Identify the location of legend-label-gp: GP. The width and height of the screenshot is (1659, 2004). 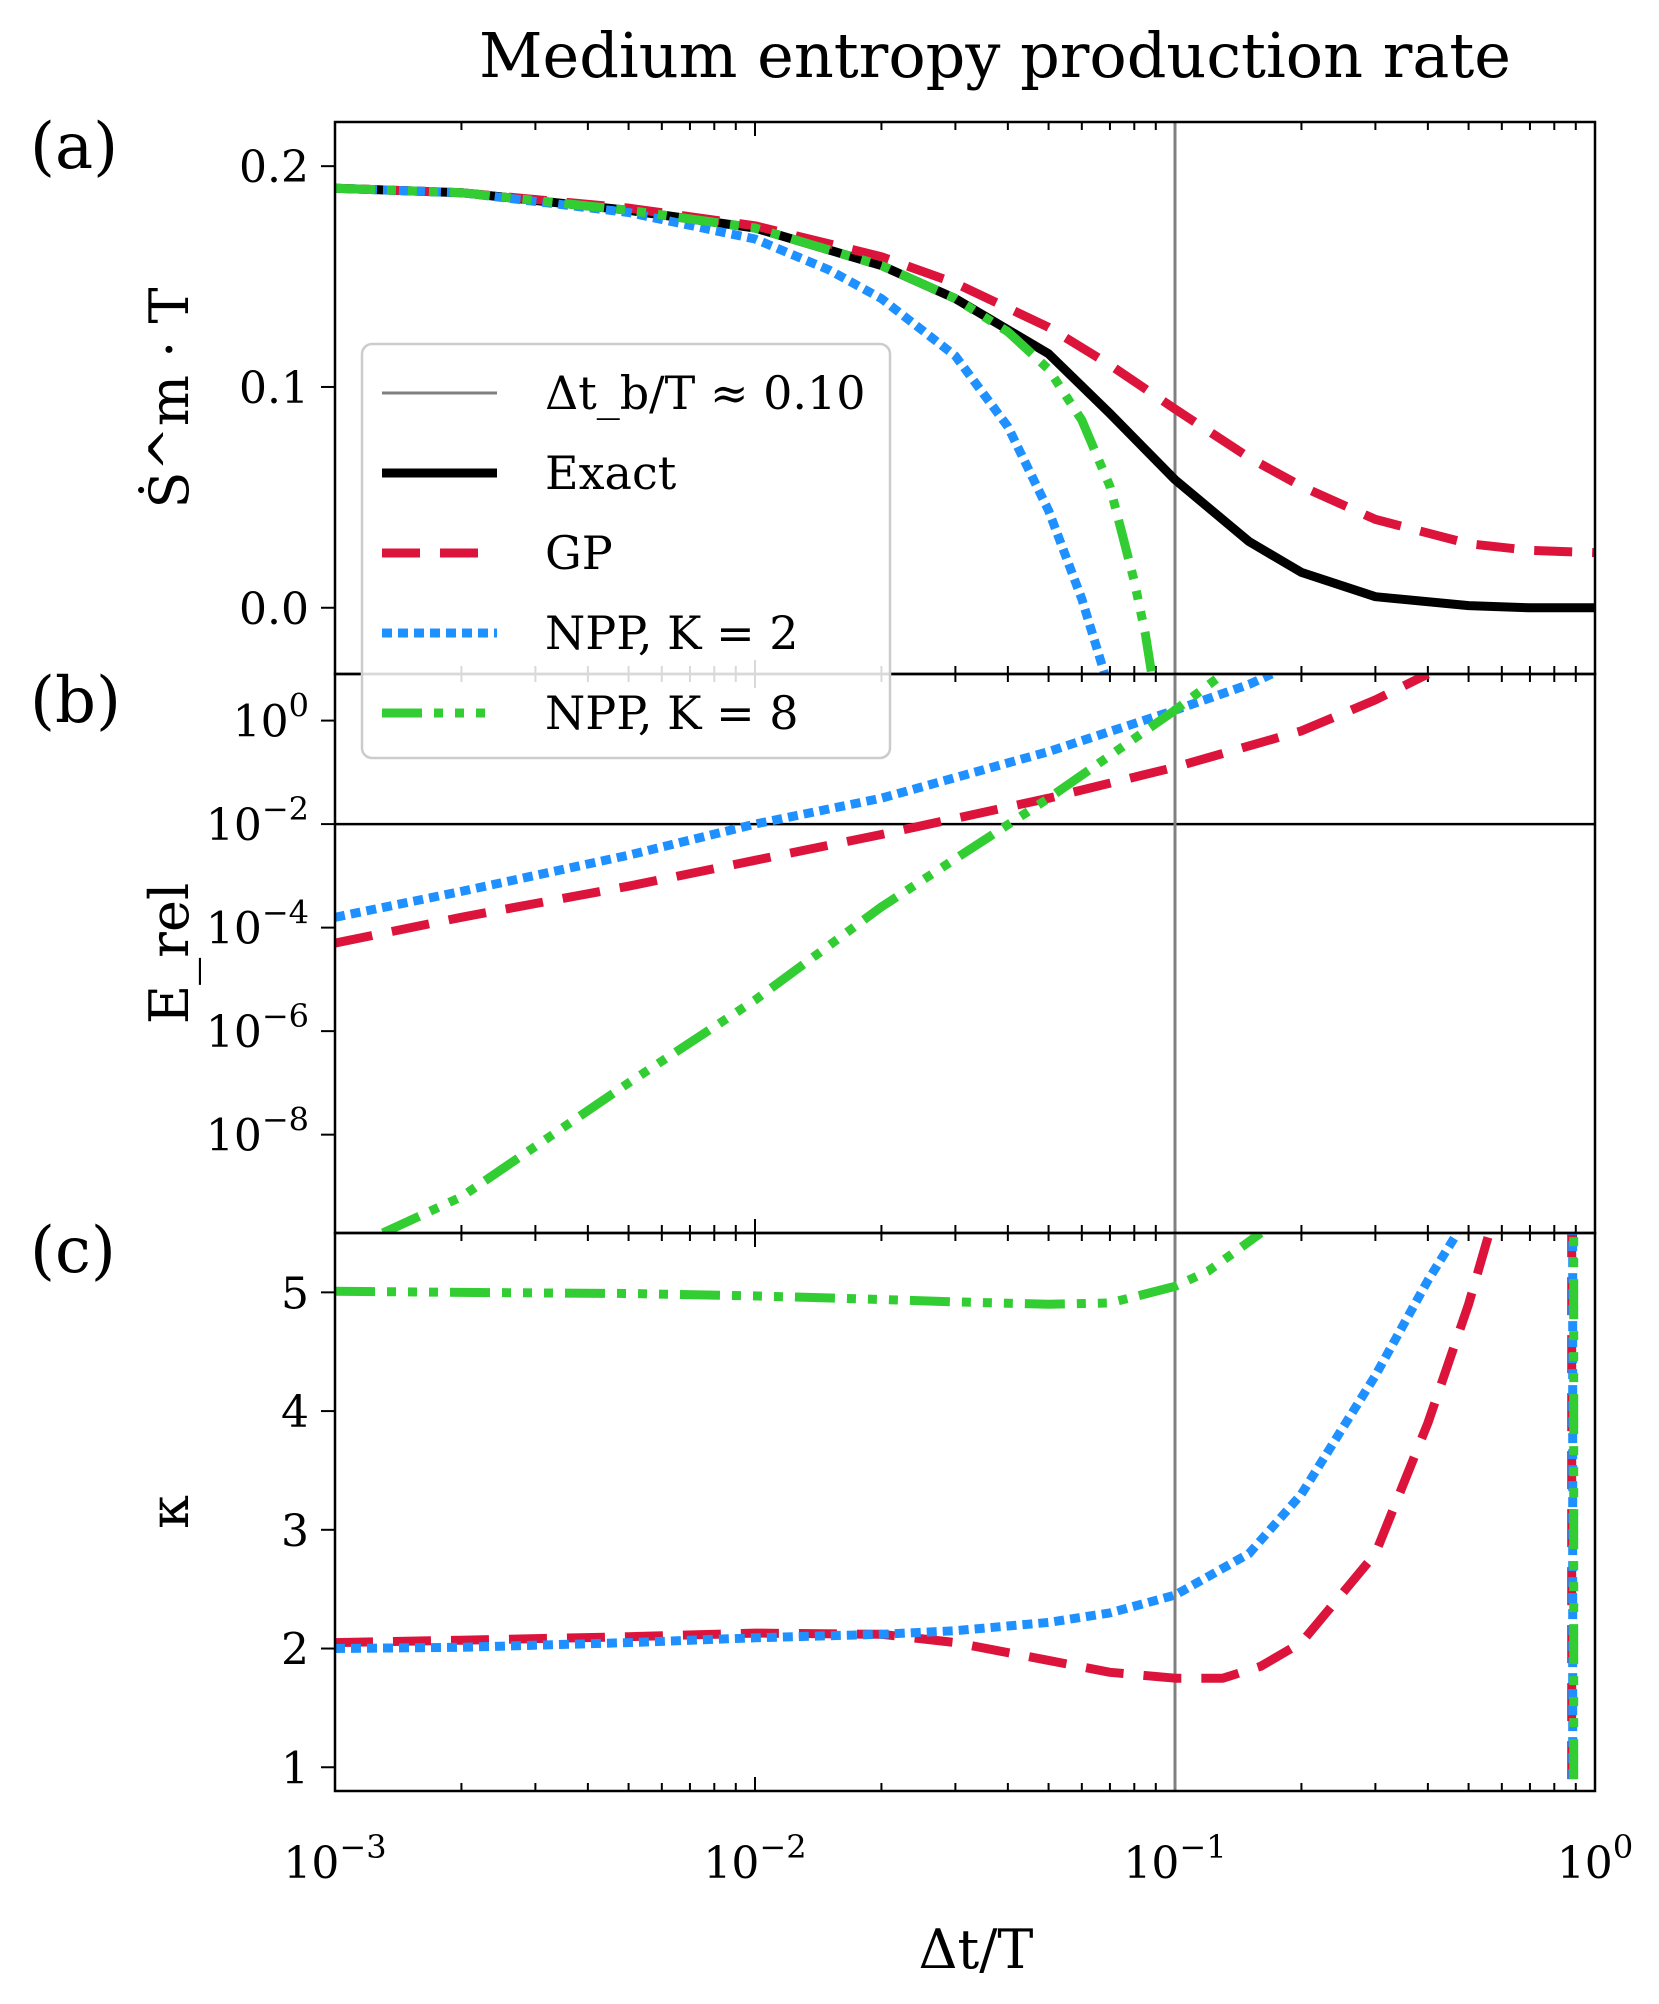
(579, 553).